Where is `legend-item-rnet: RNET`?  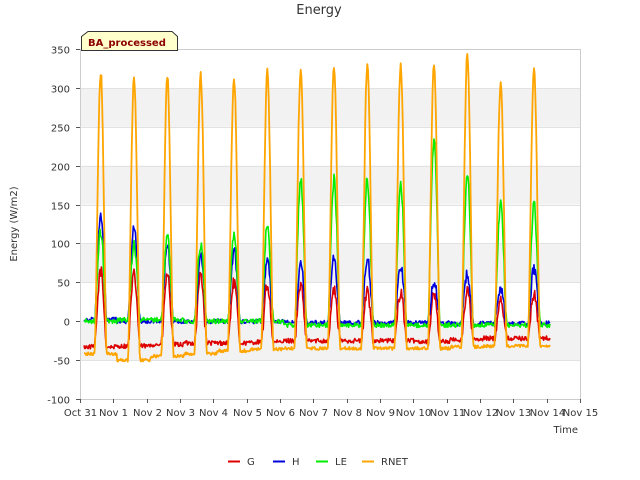
legend-item-rnet: RNET is located at coordinates (385, 462).